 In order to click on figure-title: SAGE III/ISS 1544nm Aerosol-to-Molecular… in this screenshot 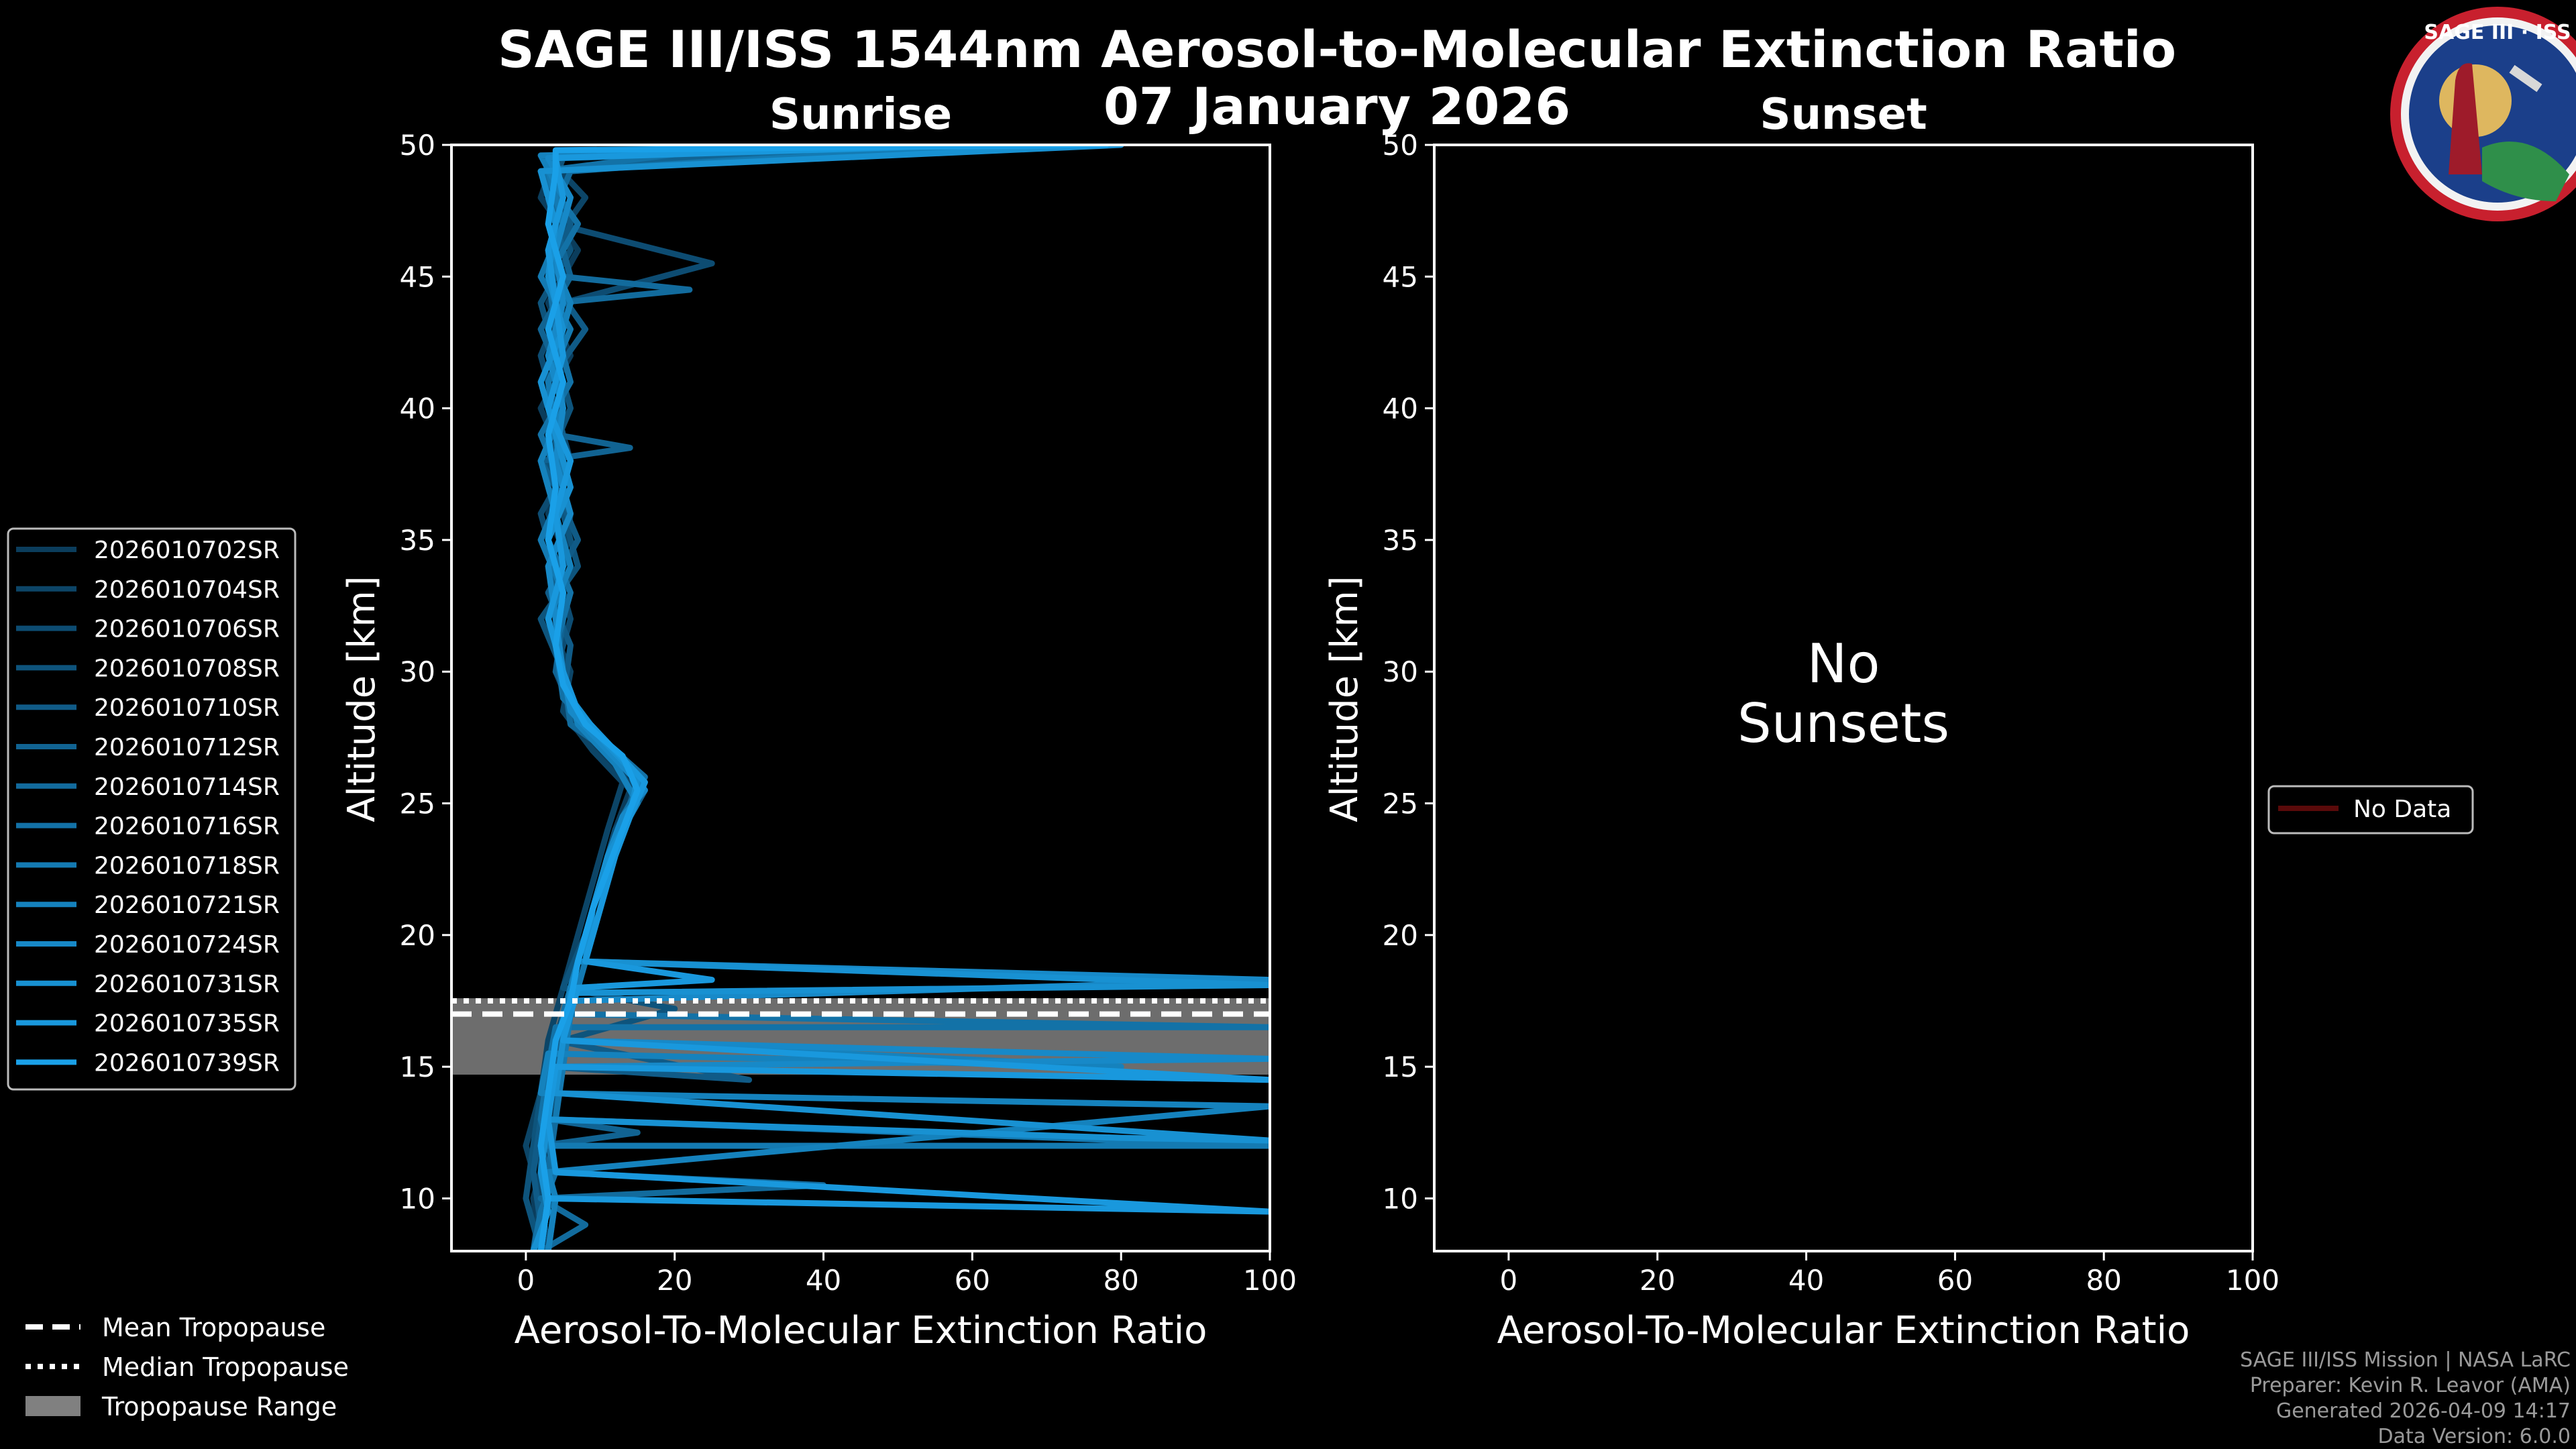, I will do `click(1337, 49)`.